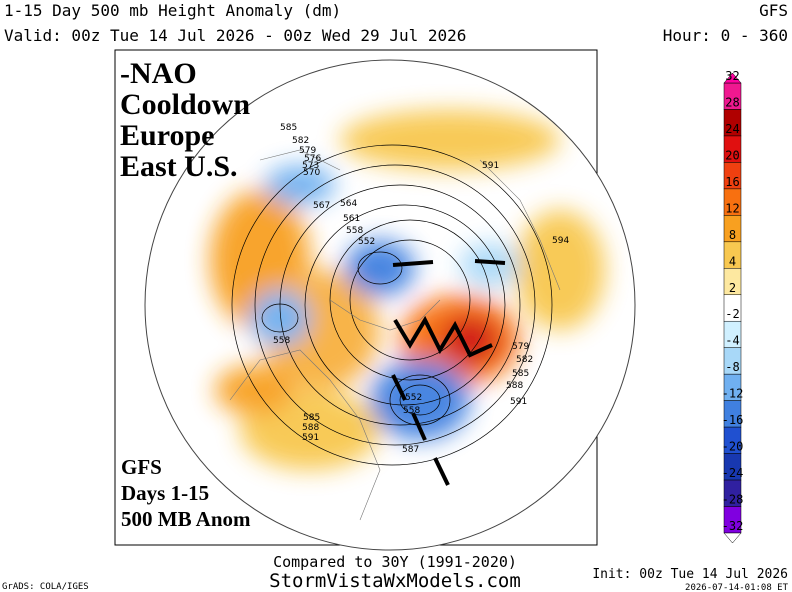  I want to click on colorbar-label: -24, so click(733, 473).